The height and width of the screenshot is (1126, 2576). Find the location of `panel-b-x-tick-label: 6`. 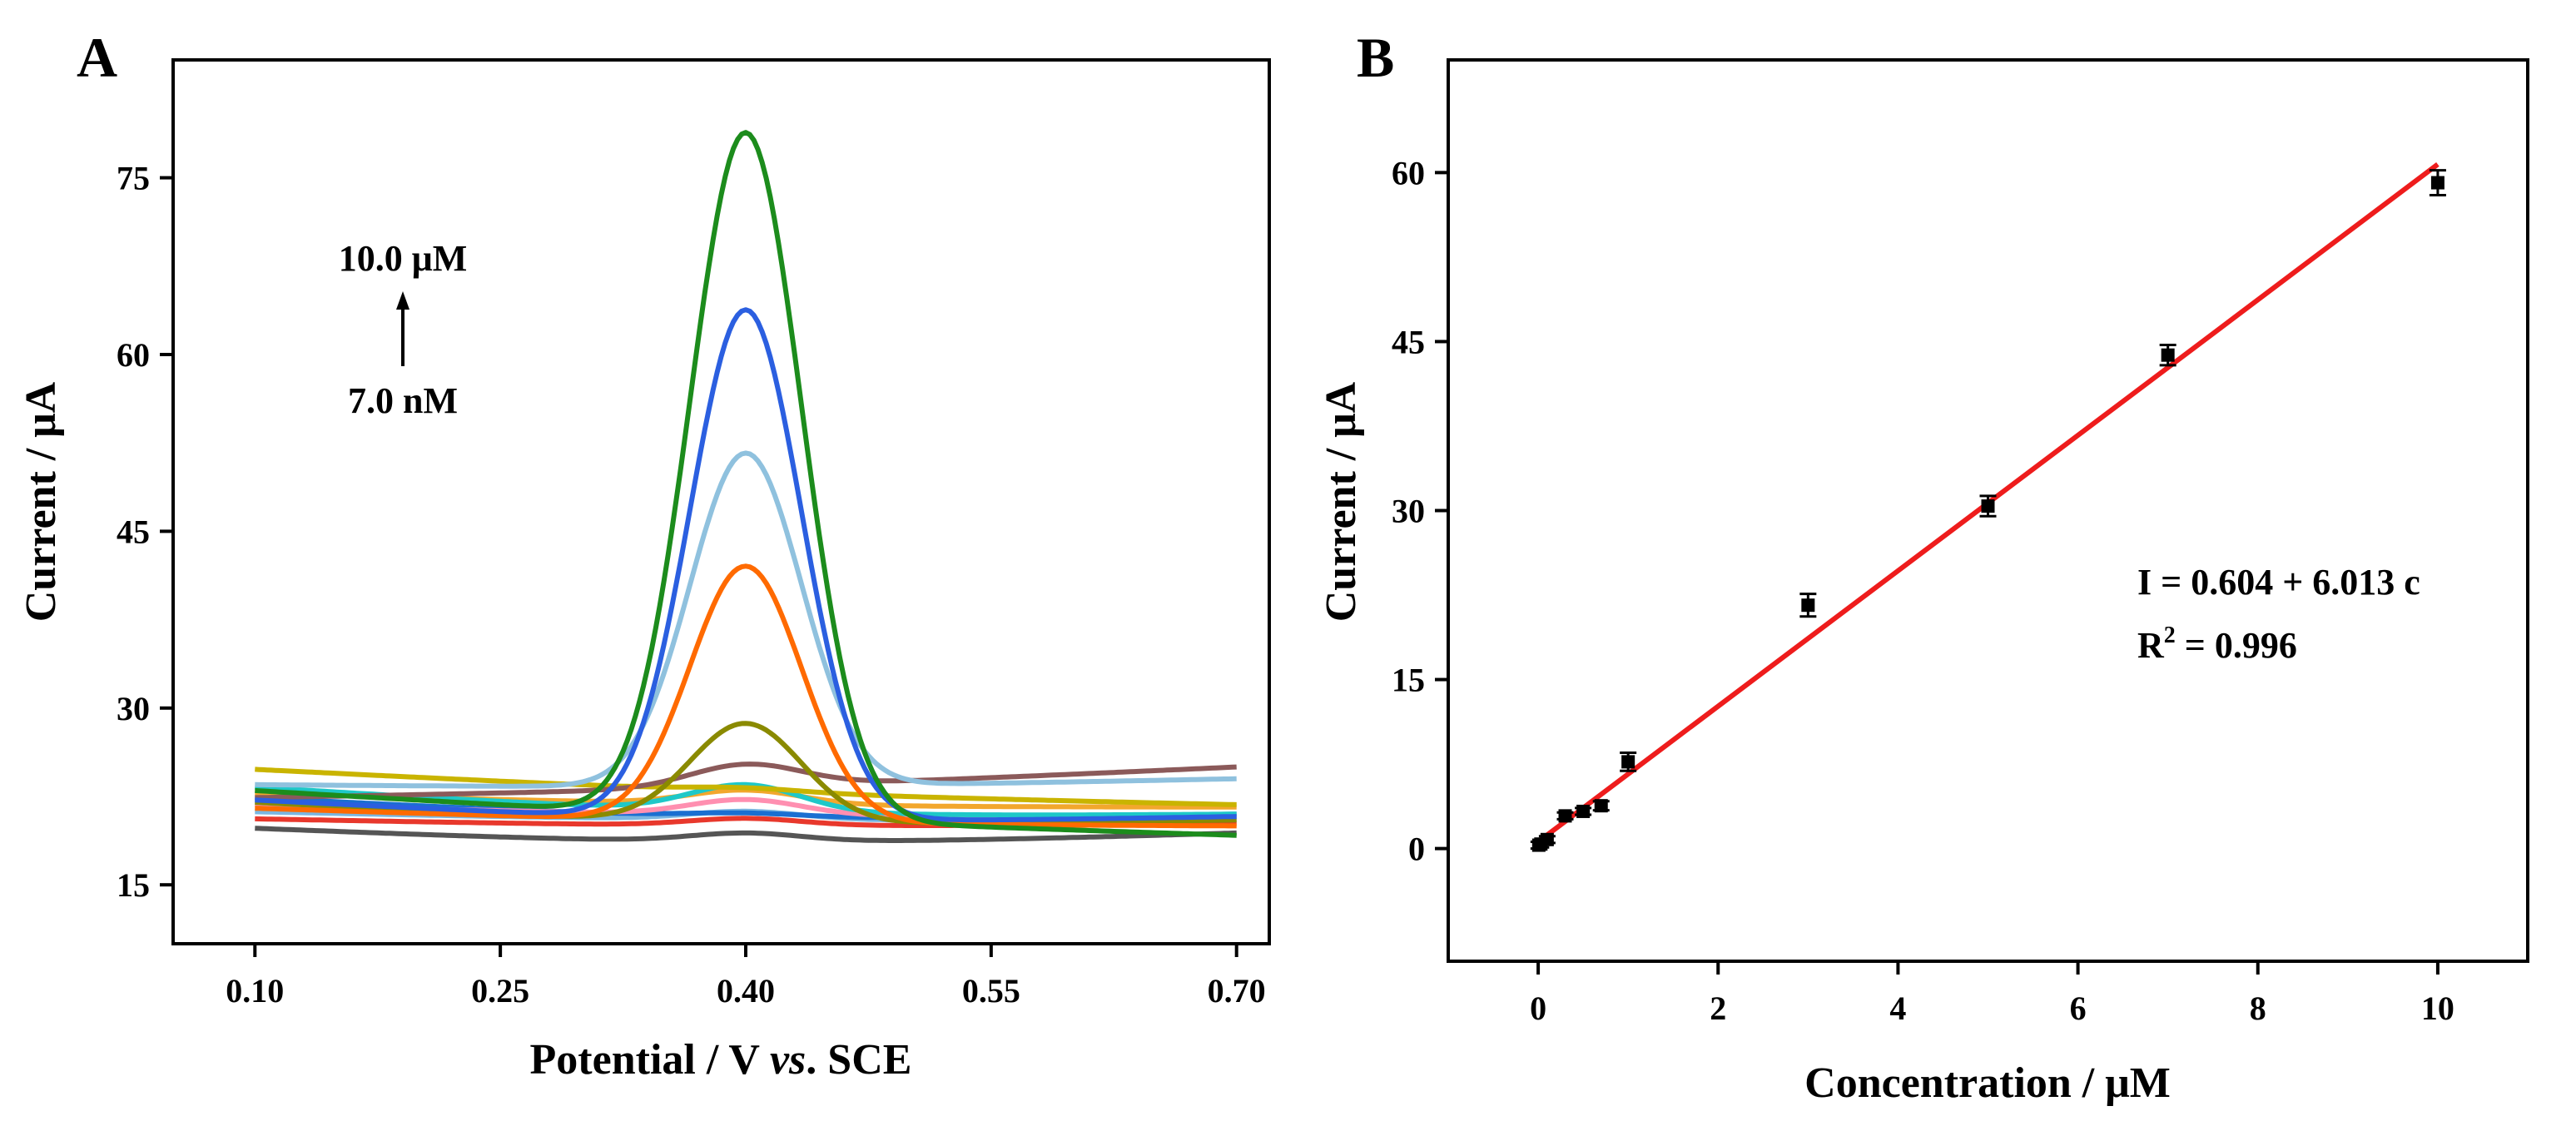

panel-b-x-tick-label: 6 is located at coordinates (2078, 1009).